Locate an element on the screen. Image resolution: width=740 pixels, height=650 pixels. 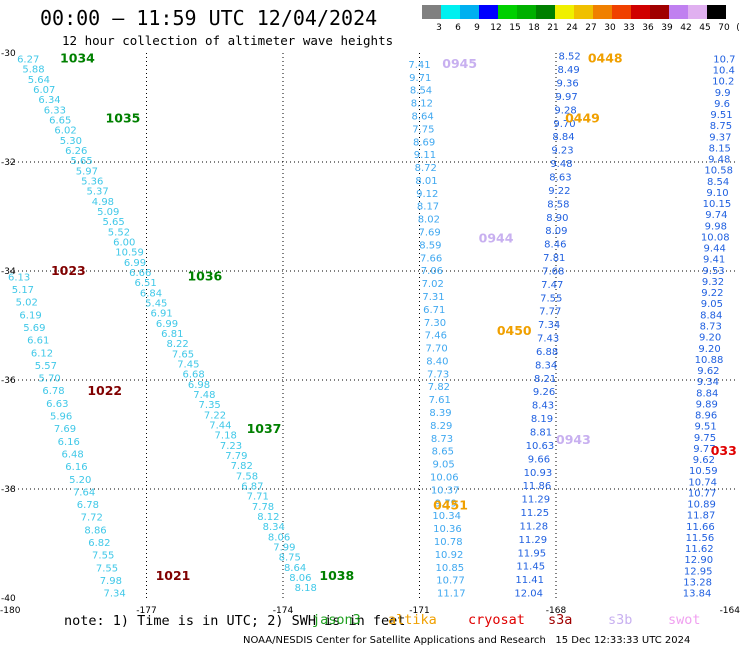
swh-value: 7.73 is located at coordinates (438, 374).